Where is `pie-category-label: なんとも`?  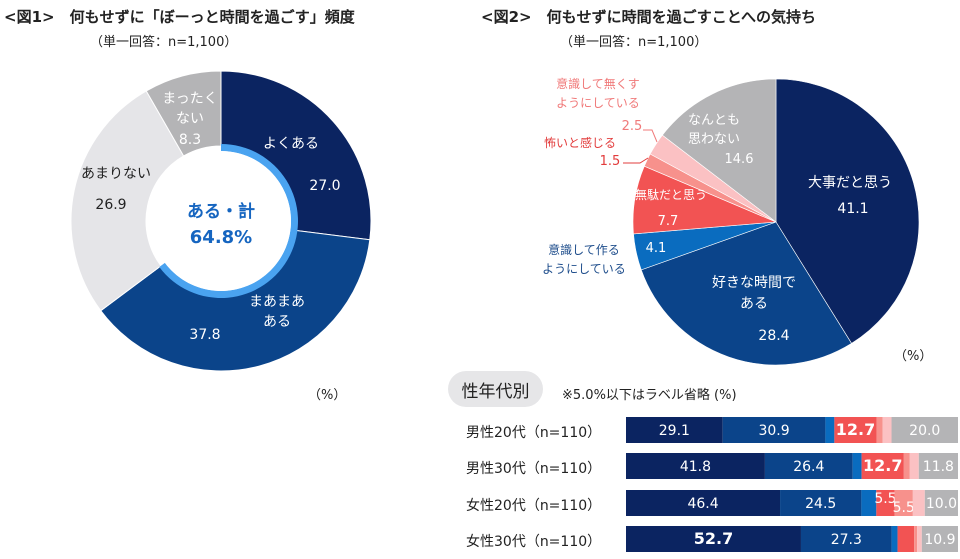 pie-category-label: なんとも is located at coordinates (714, 120).